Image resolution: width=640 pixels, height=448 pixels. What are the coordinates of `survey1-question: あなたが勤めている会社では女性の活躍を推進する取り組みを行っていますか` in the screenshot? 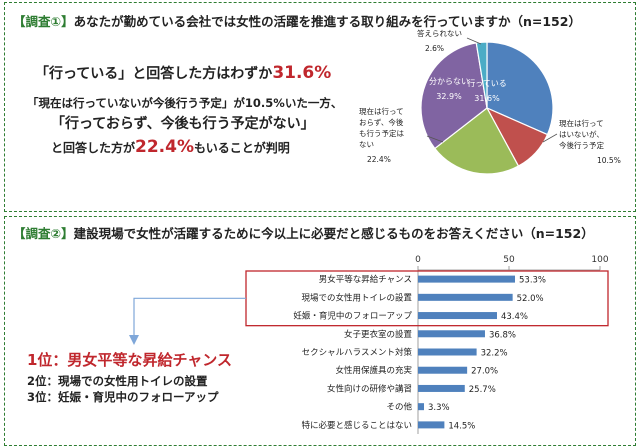 It's located at (292, 21).